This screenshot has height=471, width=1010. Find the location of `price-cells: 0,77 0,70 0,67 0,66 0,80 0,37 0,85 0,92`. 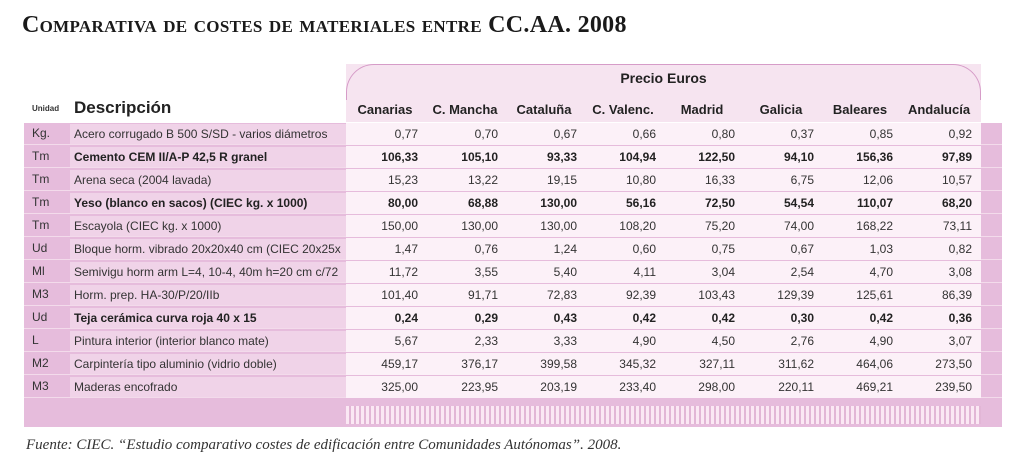

price-cells: 0,77 0,70 0,67 0,66 0,80 0,37 0,85 0,92 is located at coordinates (663, 134).